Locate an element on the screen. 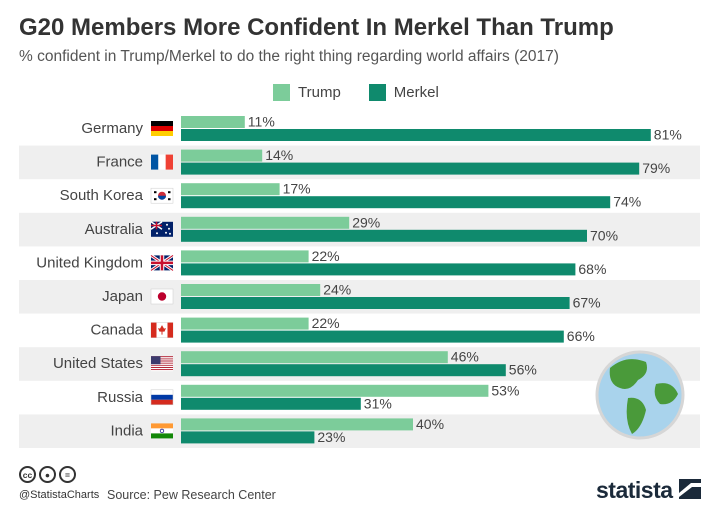  category-label-united-states: United States is located at coordinates (98, 363).